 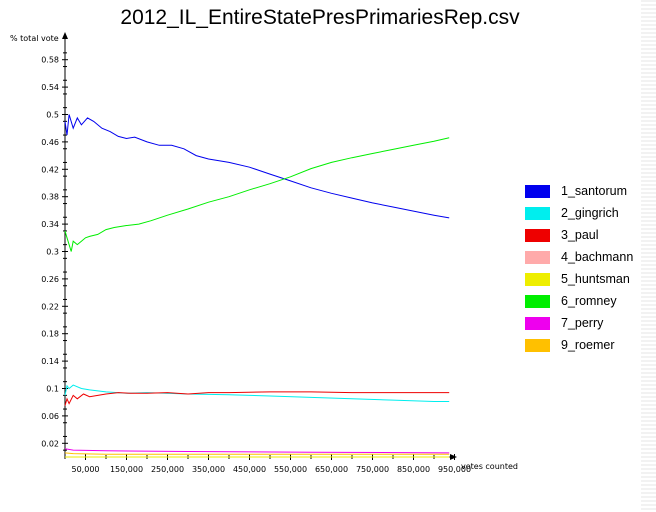 I want to click on x-tick-label: 550,000, so click(x=290, y=469).